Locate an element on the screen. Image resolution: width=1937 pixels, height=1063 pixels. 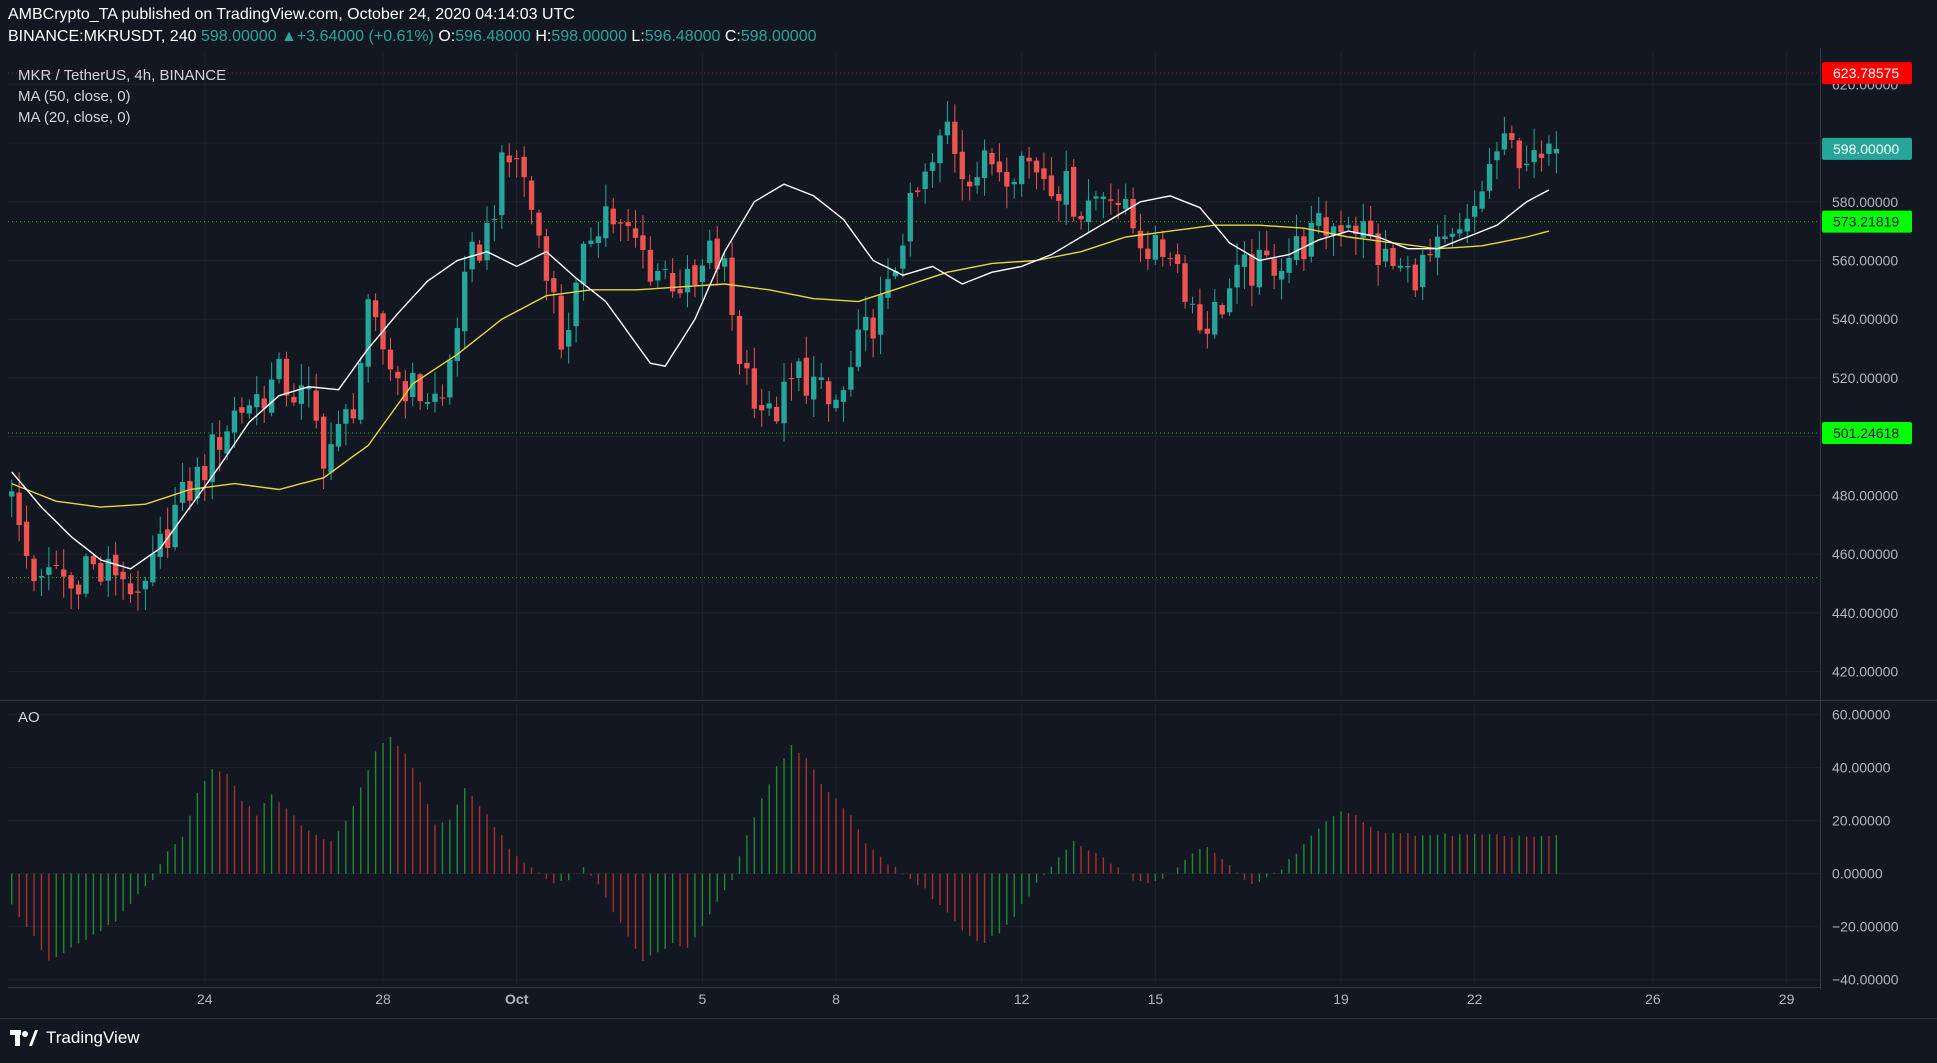
price-level-badge-2: 573.21819 is located at coordinates (1867, 221).